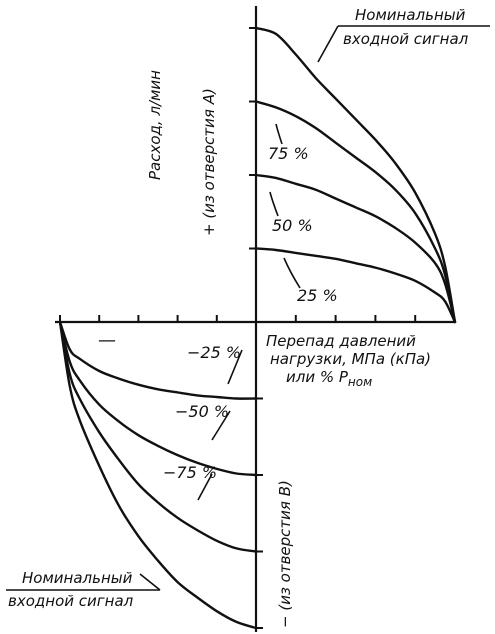 This screenshot has width=495, height=634. Describe the element at coordinates (235, 367) in the screenshot. I see `leader-m25` at that location.